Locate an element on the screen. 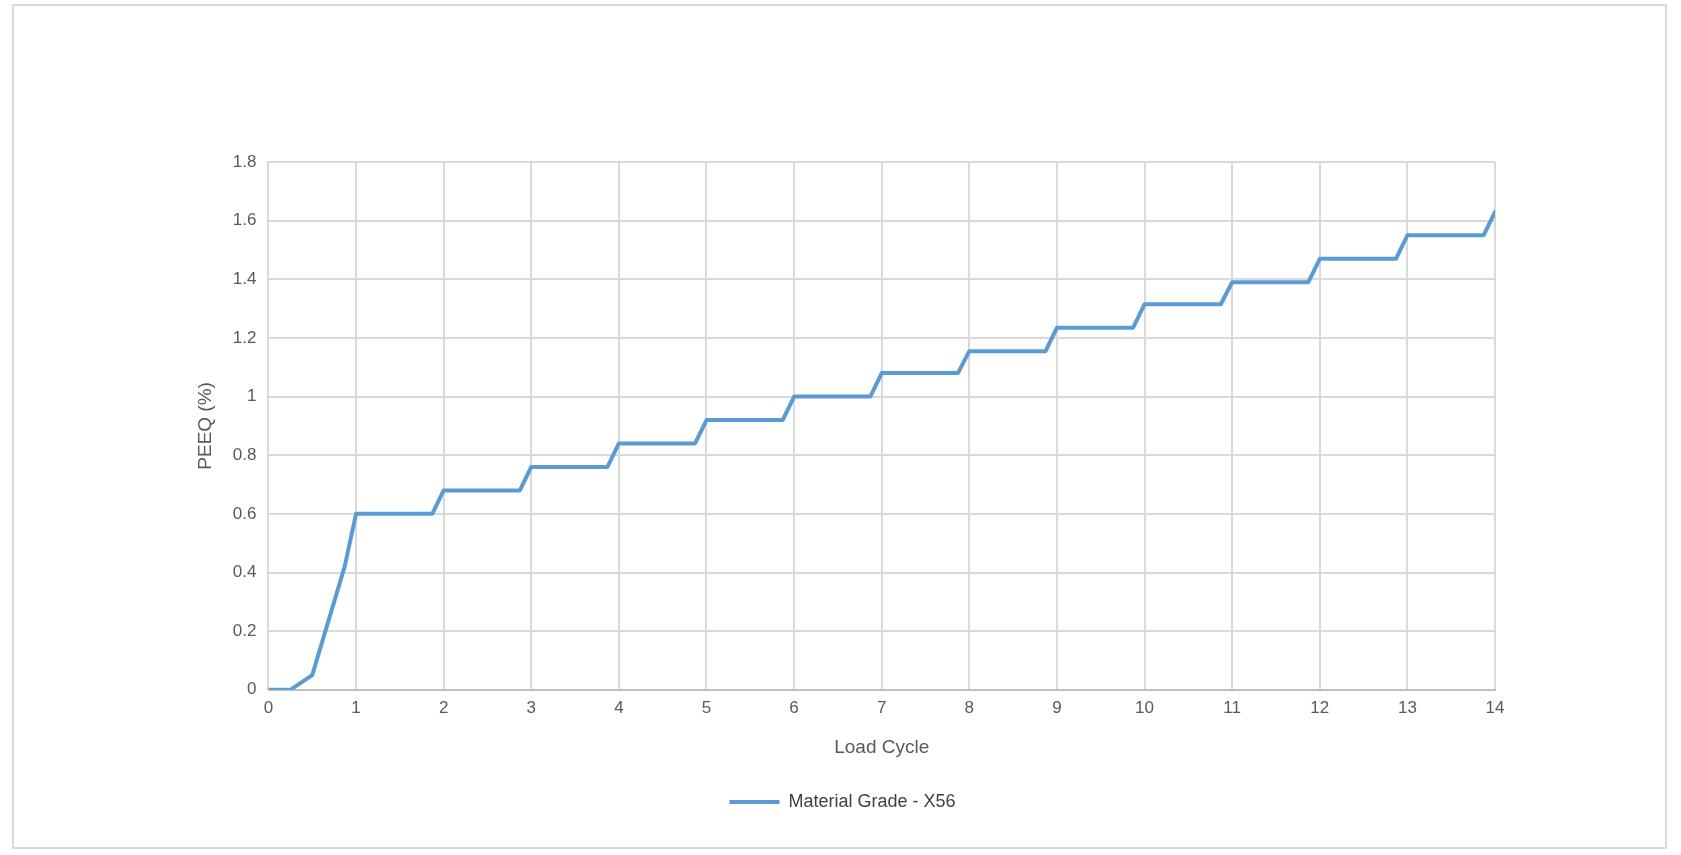  x-tick-label: 14 is located at coordinates (1495, 707).